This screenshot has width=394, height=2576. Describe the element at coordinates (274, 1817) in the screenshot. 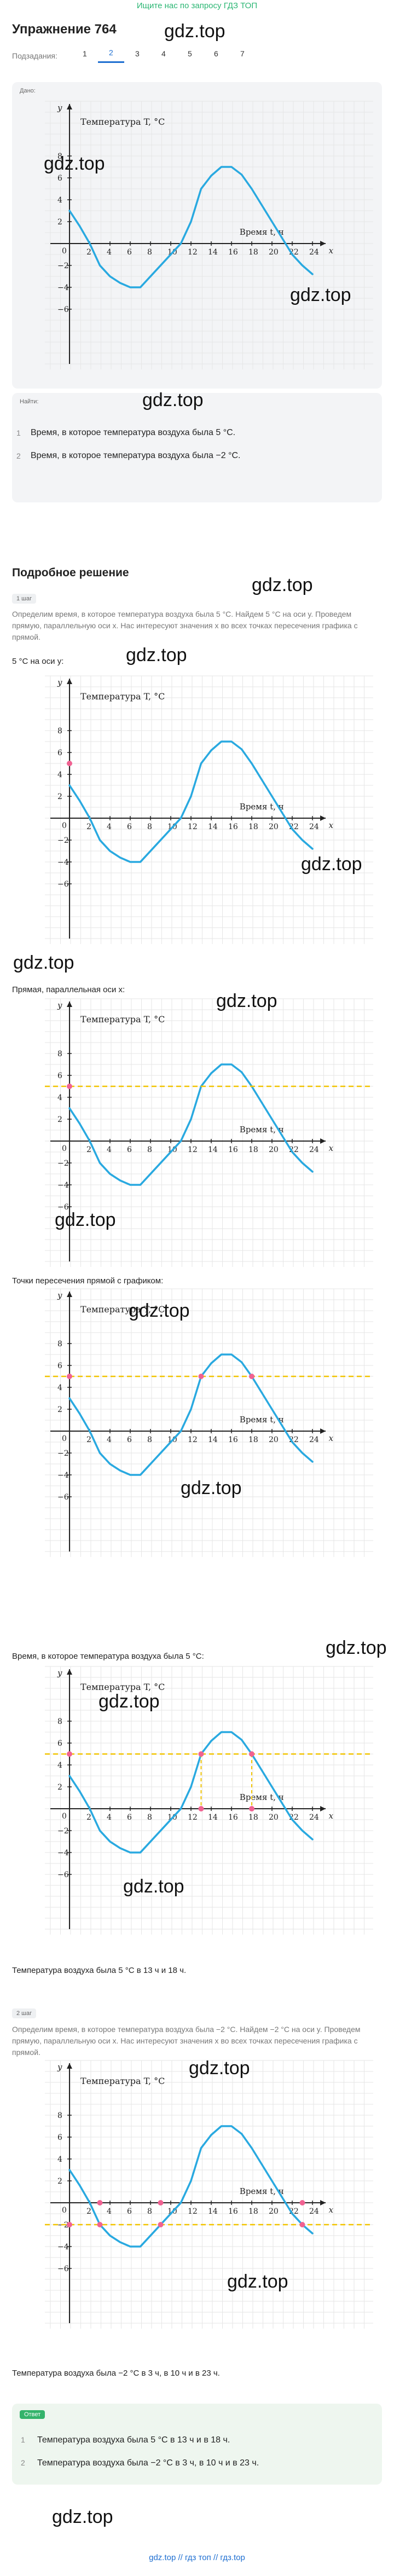

I see `x-tick-label: 20` at that location.